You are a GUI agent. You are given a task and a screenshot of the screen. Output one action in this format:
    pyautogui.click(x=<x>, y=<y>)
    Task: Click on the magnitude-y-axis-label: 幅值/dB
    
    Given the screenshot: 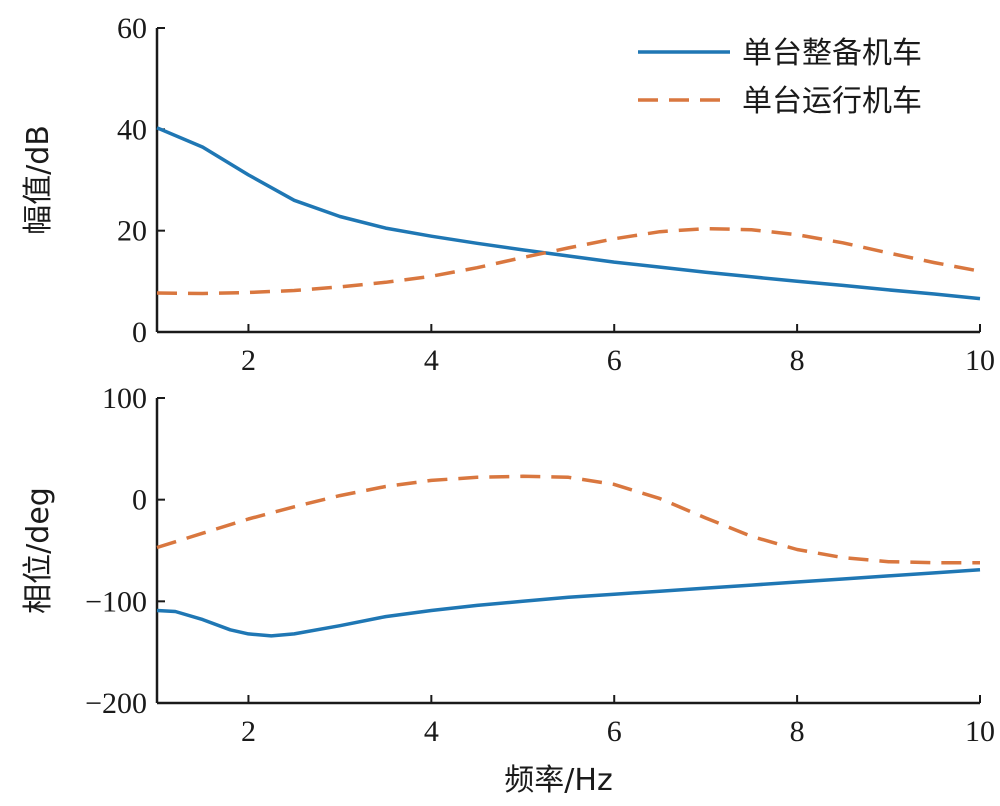 What is the action you would take?
    pyautogui.click(x=38, y=180)
    